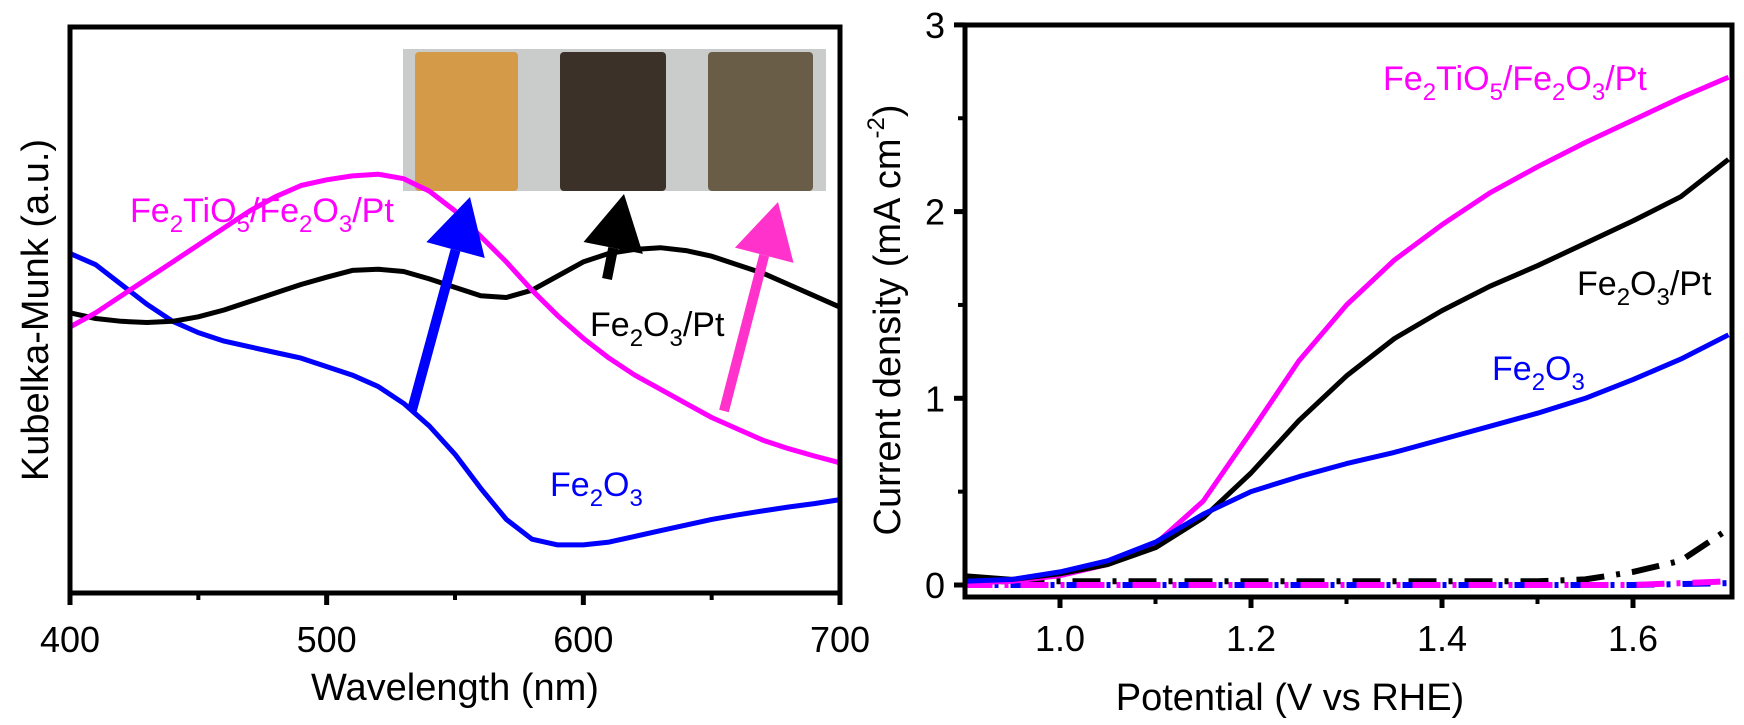 The width and height of the screenshot is (1744, 725). I want to click on left-annotation-fe2o3-pt-part: /Pt, so click(704, 325).